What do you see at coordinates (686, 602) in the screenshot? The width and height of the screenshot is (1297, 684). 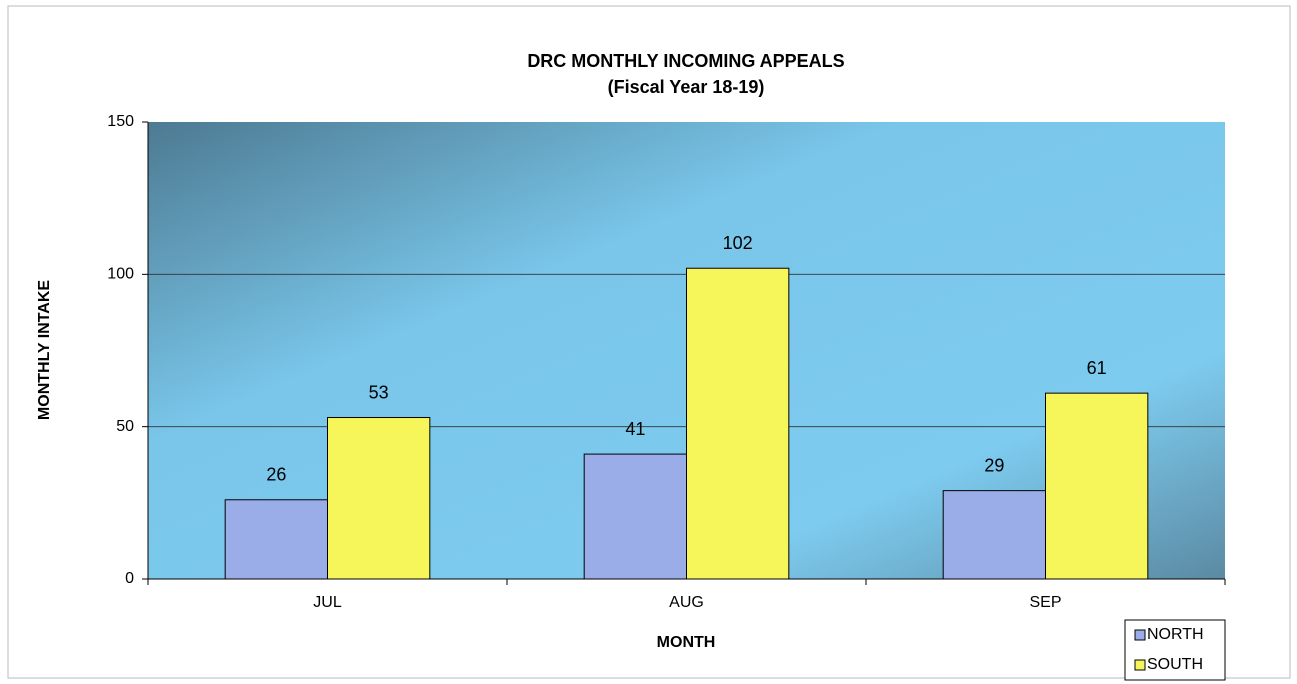 I see `x-tick-label: AUG` at bounding box center [686, 602].